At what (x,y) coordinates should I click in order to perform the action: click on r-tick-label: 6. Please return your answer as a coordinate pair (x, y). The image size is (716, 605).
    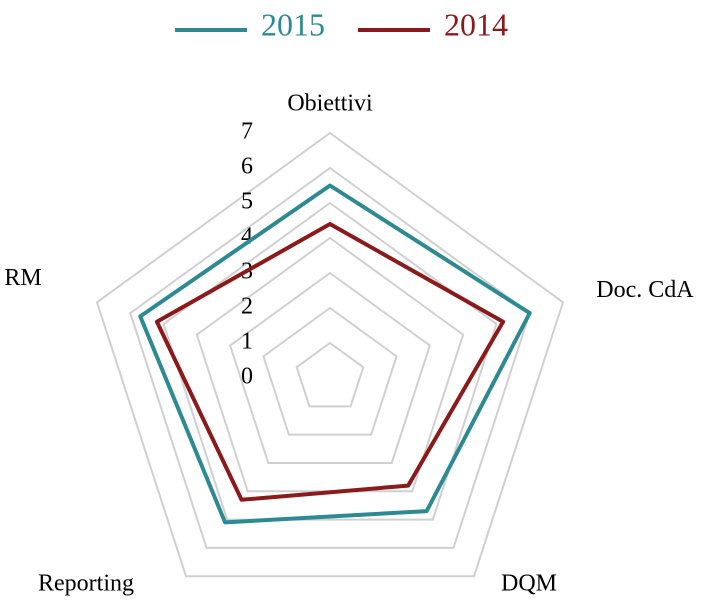
    Looking at the image, I should click on (247, 167).